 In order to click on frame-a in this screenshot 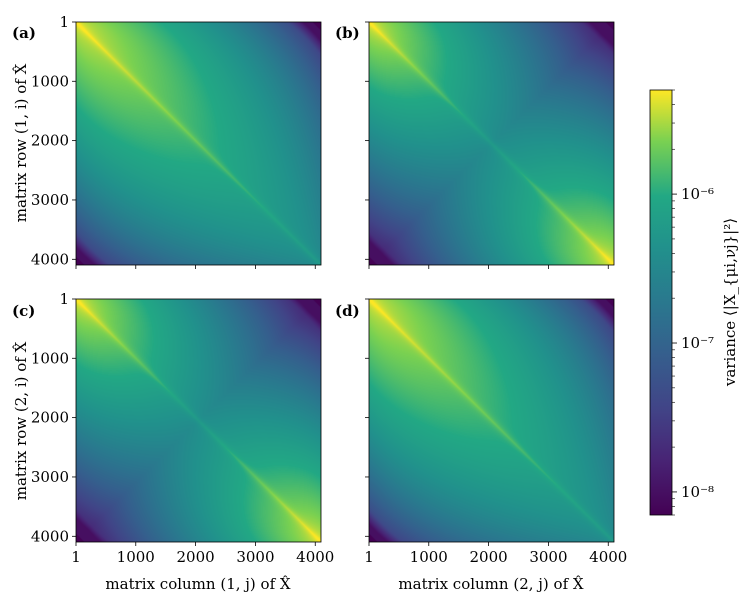, I will do `click(198, 143)`.